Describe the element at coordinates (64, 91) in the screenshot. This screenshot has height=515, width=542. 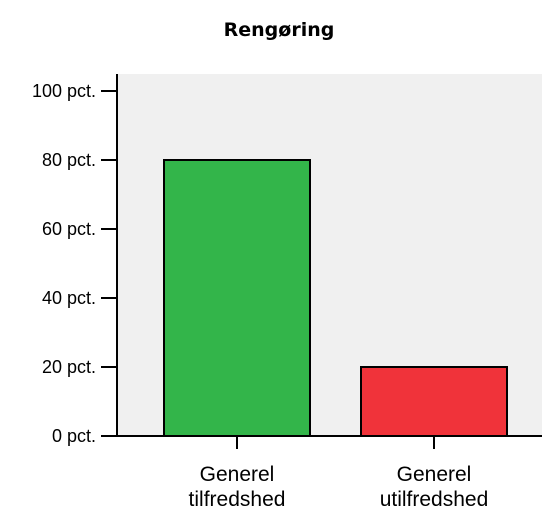
I see `y-tick-label-100: 100 pct.` at that location.